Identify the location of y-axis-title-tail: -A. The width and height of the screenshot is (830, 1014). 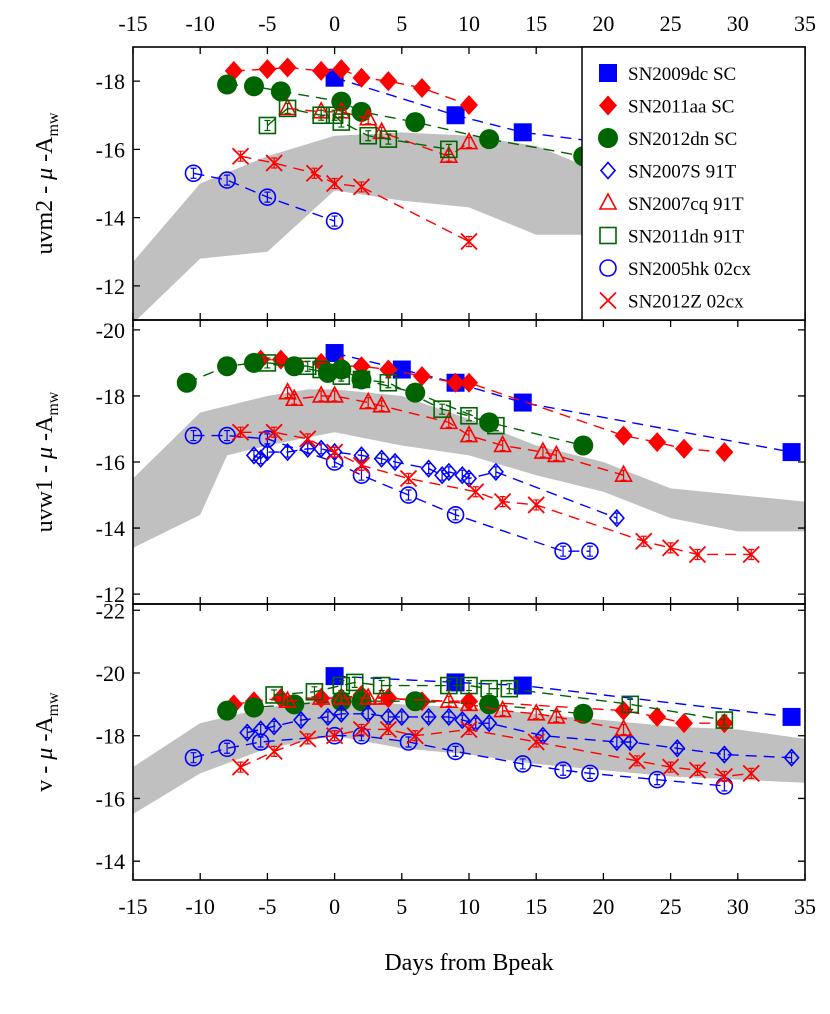
(45, 152).